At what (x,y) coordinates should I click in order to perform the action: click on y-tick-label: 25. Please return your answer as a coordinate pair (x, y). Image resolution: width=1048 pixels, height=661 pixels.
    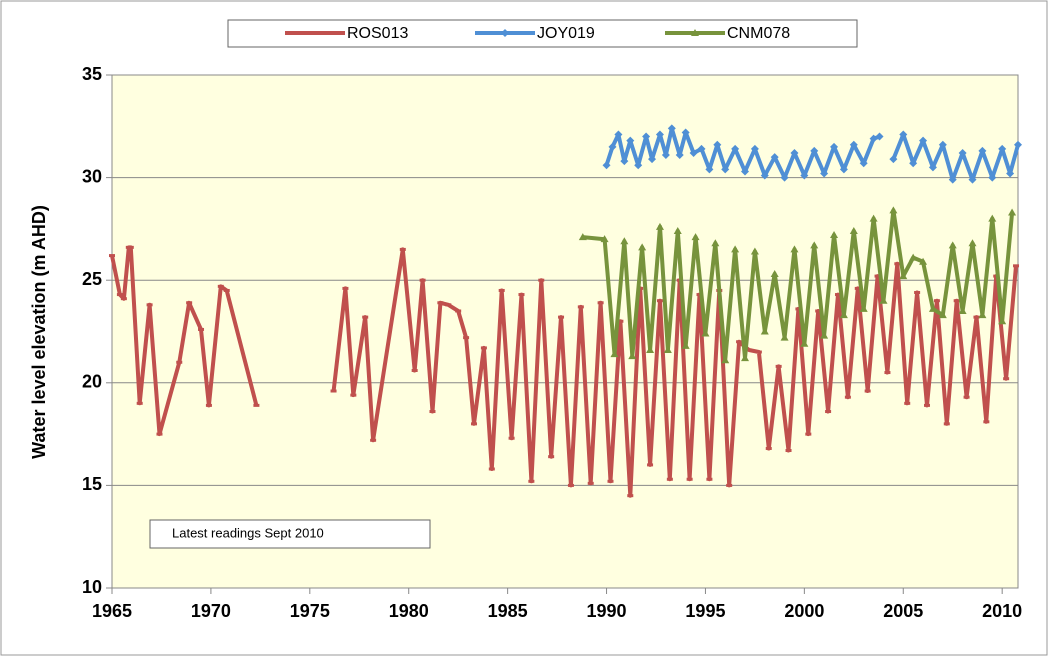
    Looking at the image, I should click on (92, 279).